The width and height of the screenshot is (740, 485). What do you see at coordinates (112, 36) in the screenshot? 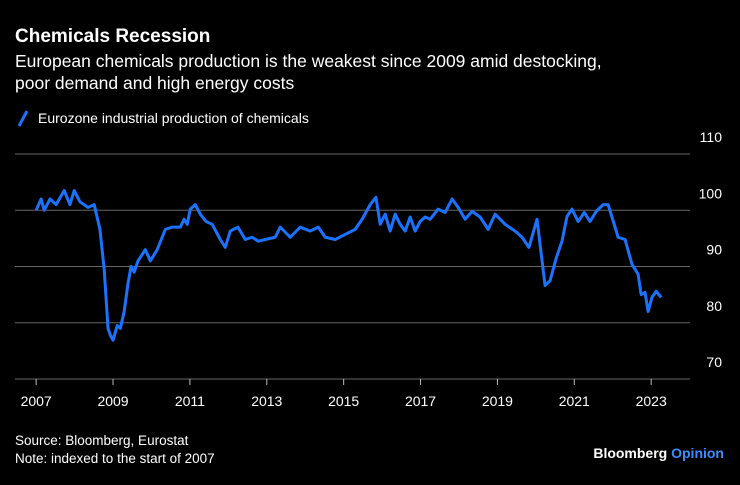
I see `chart-title: Chemicals Recession` at bounding box center [112, 36].